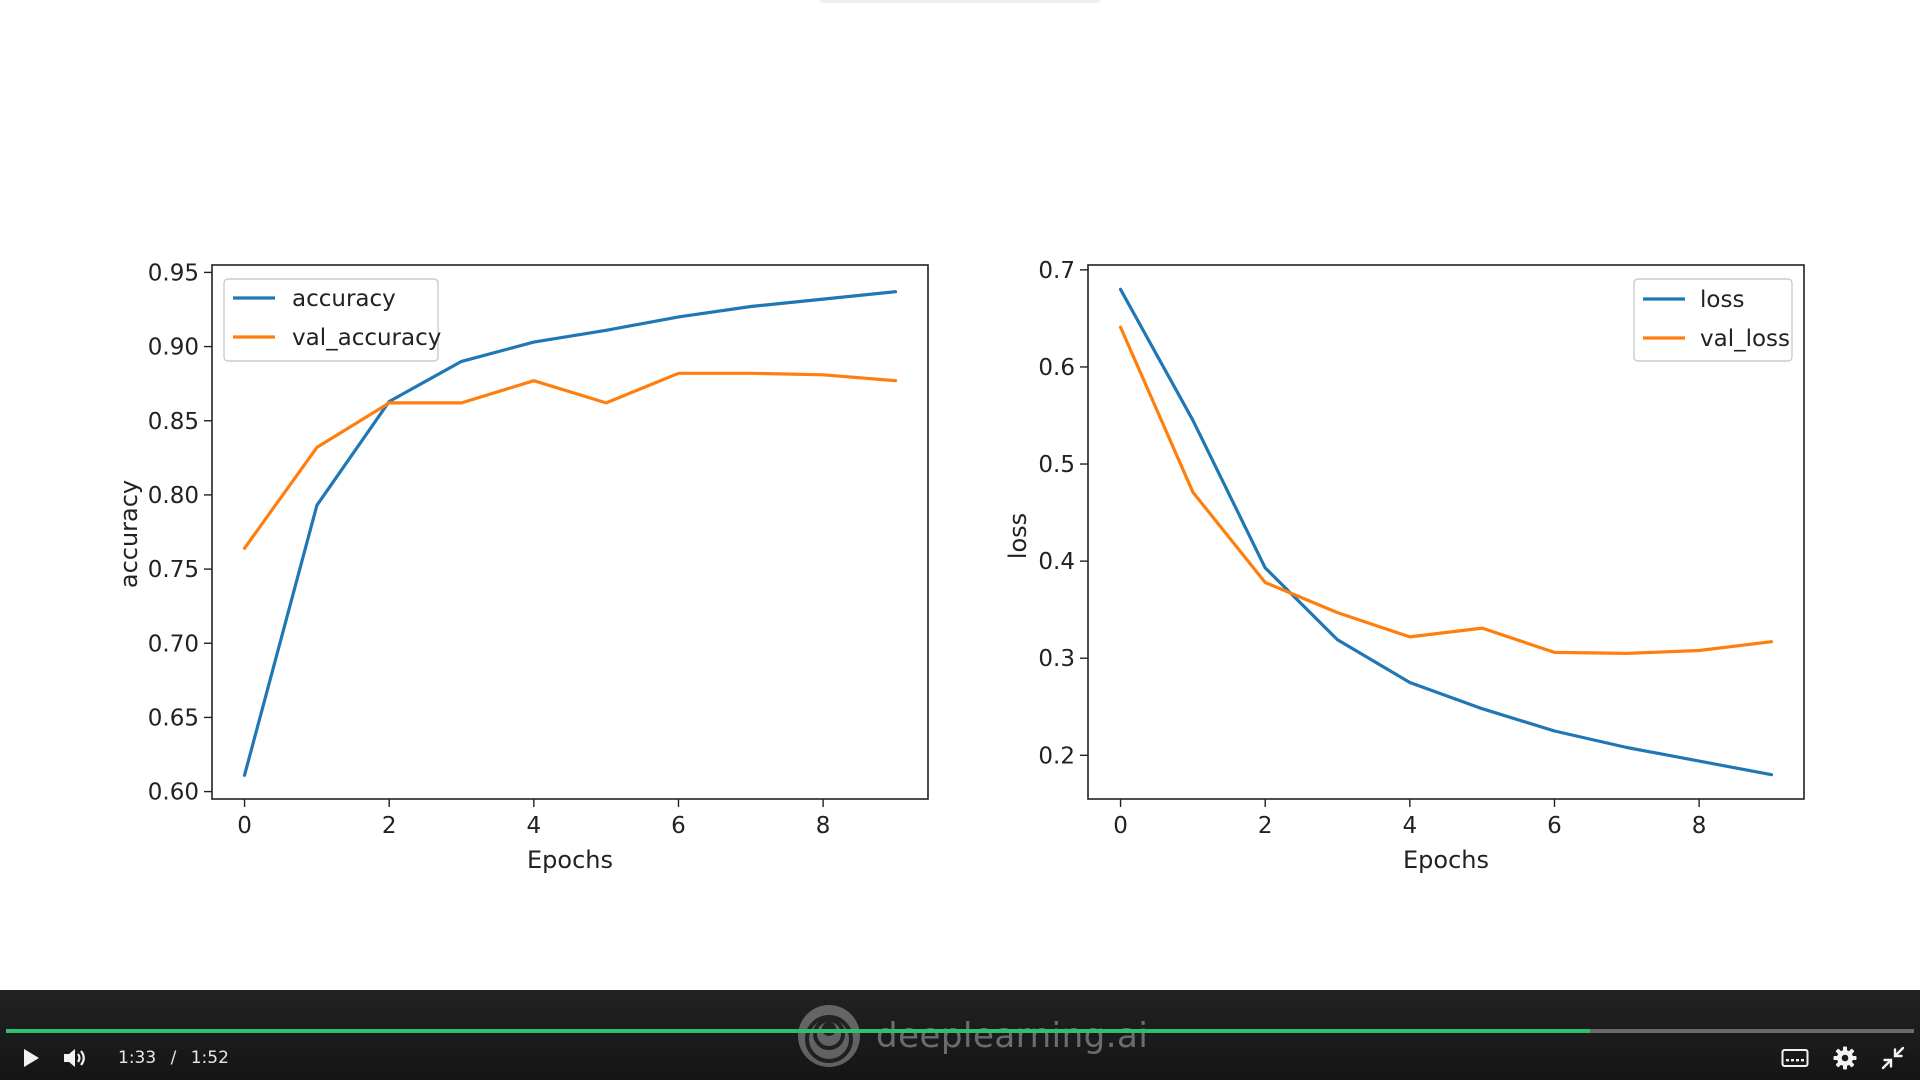 The width and height of the screenshot is (1920, 1080). Describe the element at coordinates (173, 273) in the screenshot. I see `accuracy-y-tick-label: 0.95` at that location.